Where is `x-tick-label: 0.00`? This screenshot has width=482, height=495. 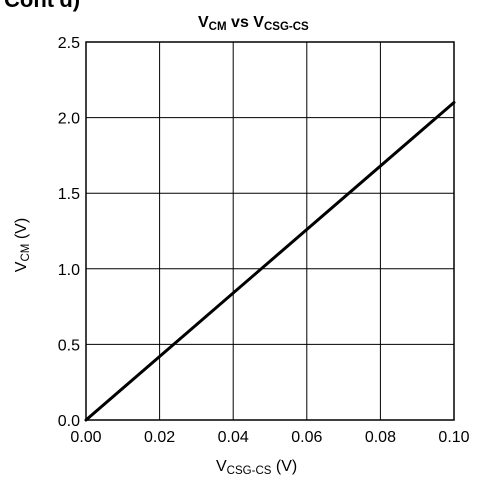 x-tick-label: 0.00 is located at coordinates (85, 437).